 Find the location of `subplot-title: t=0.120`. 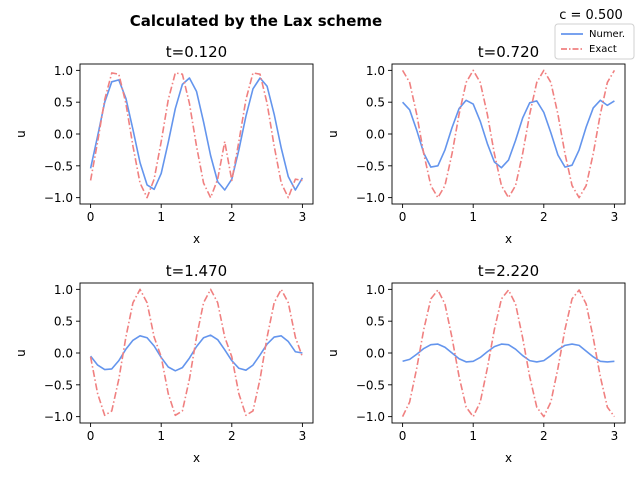

subplot-title: t=0.120 is located at coordinates (196, 52).